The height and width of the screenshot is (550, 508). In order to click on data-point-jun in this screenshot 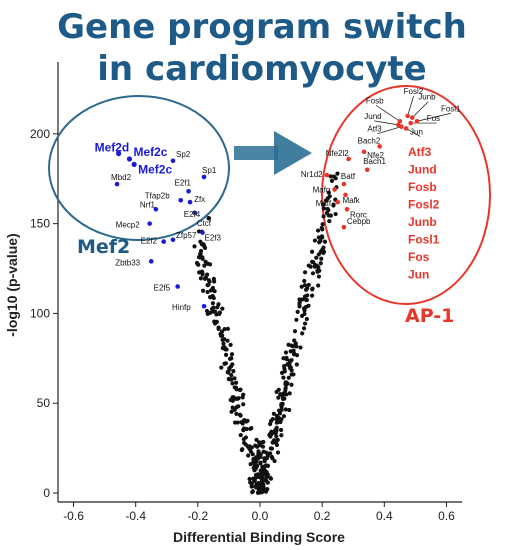, I will do `click(406, 128)`.